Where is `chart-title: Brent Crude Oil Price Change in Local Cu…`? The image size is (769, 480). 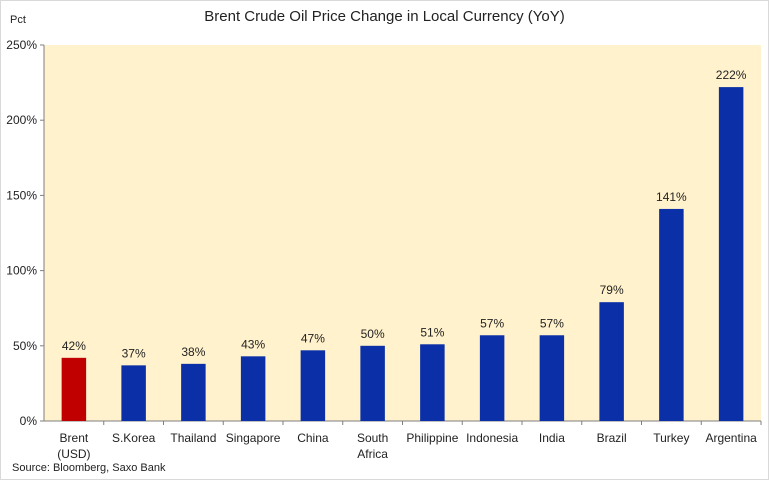
chart-title: Brent Crude Oil Price Change in Local Cu… is located at coordinates (384, 16).